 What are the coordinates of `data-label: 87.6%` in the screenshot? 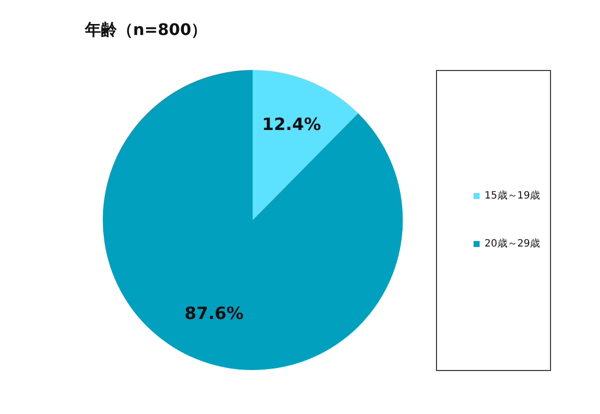 It's located at (214, 314).